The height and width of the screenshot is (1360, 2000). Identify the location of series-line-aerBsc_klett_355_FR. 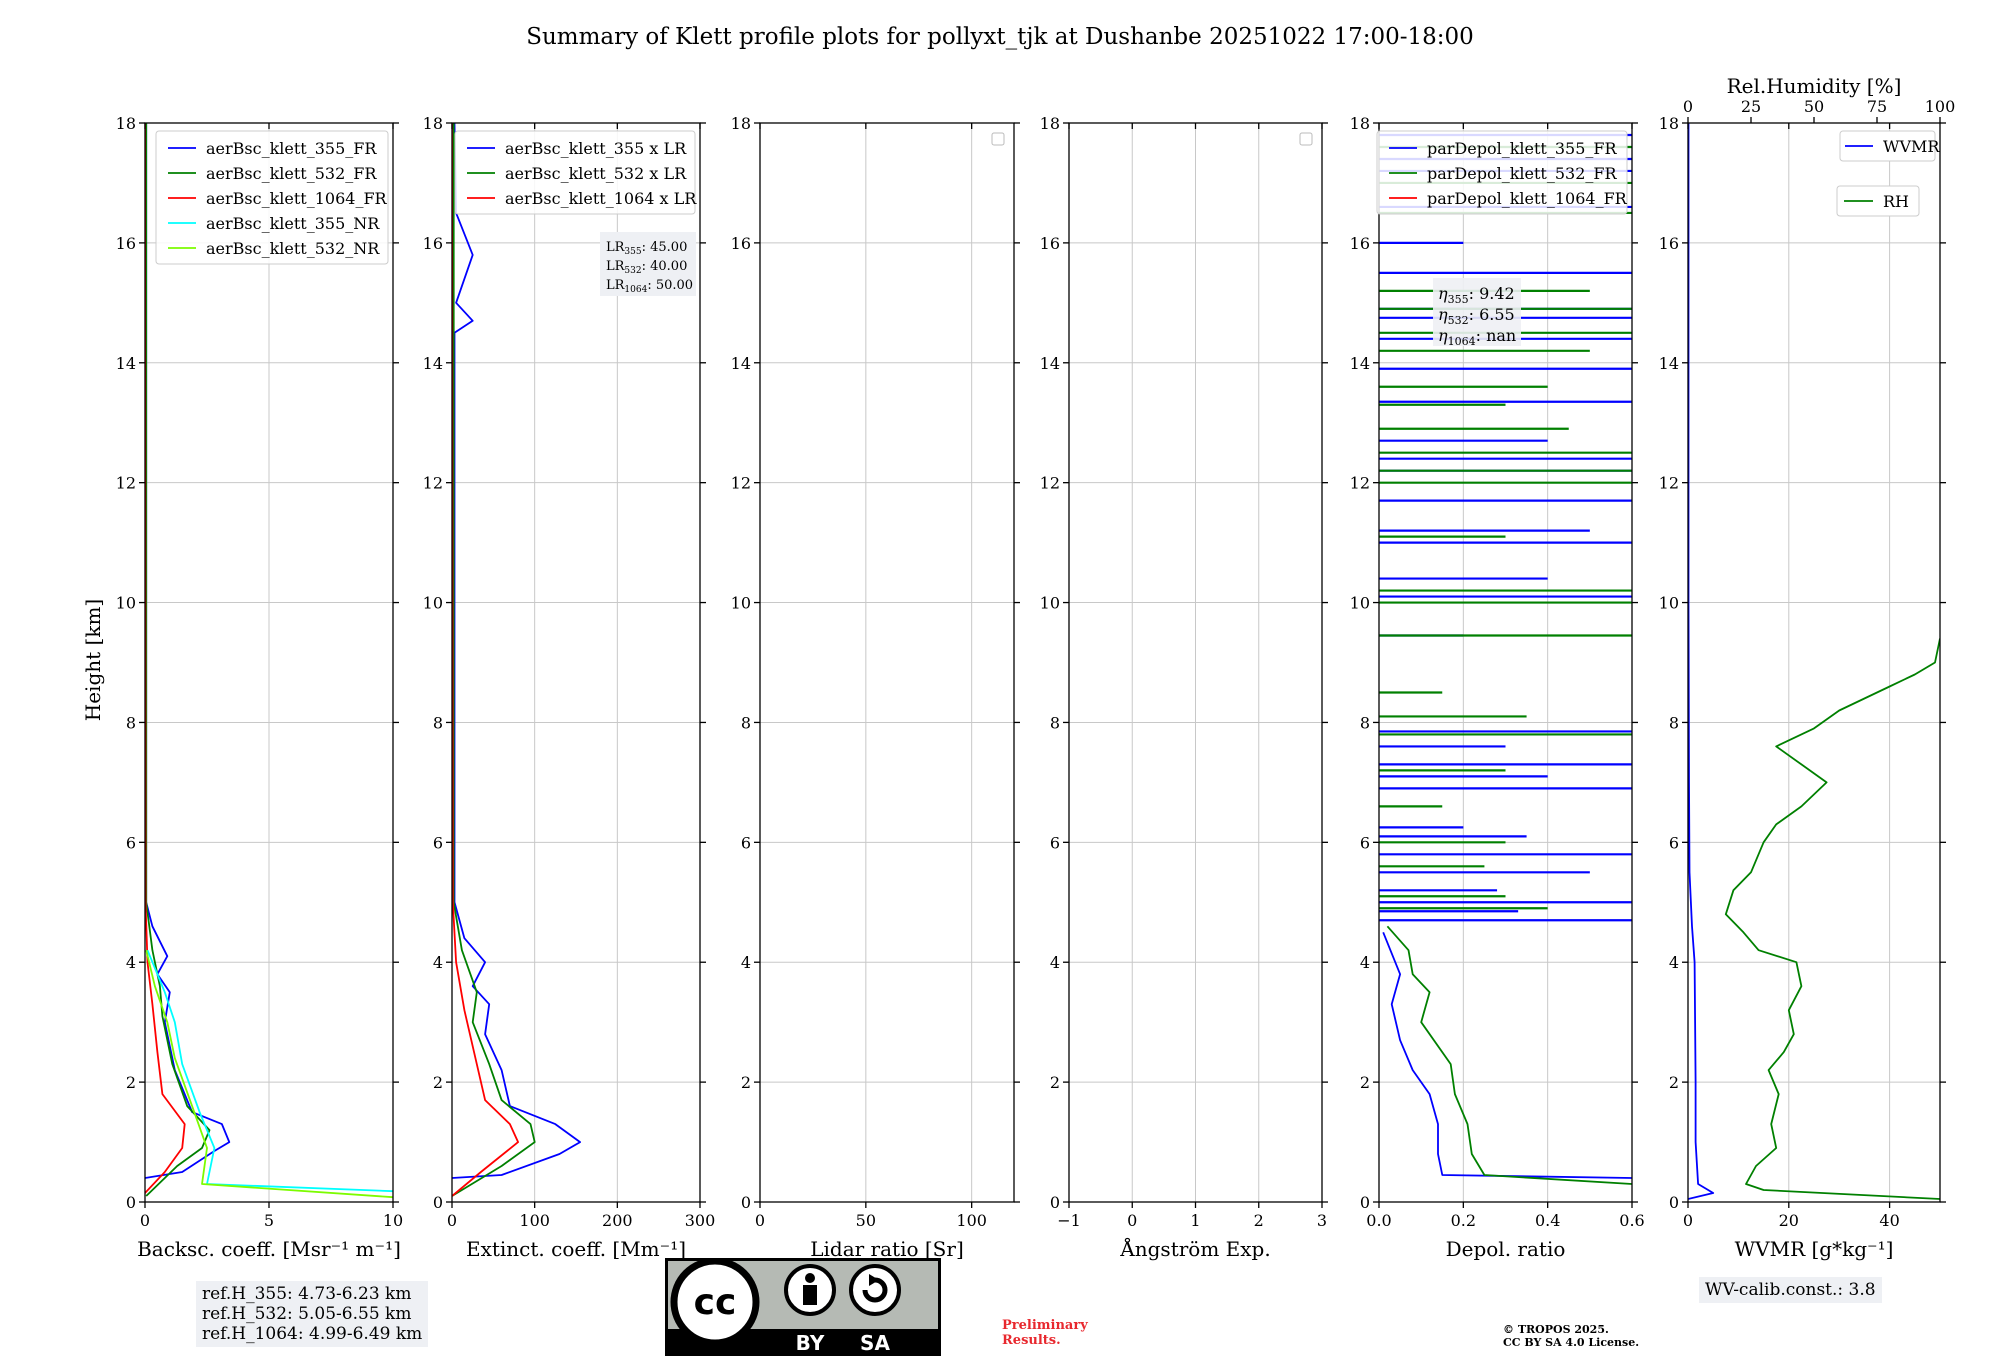
(188, 651).